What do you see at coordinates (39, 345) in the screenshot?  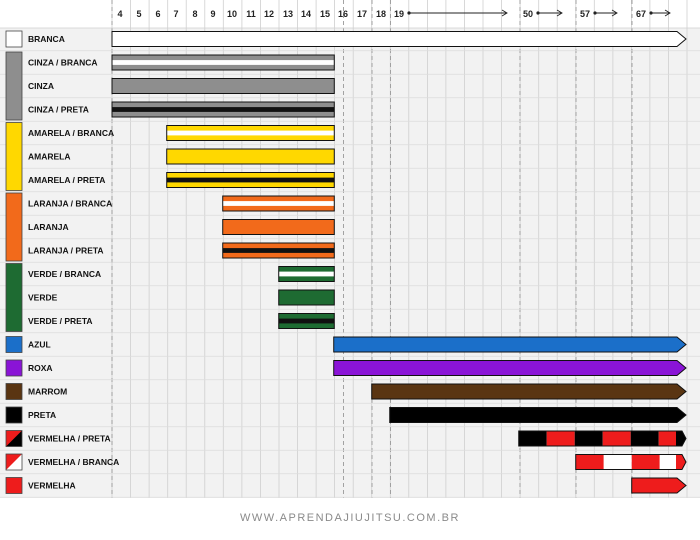 I see `belt-label: AZUL` at bounding box center [39, 345].